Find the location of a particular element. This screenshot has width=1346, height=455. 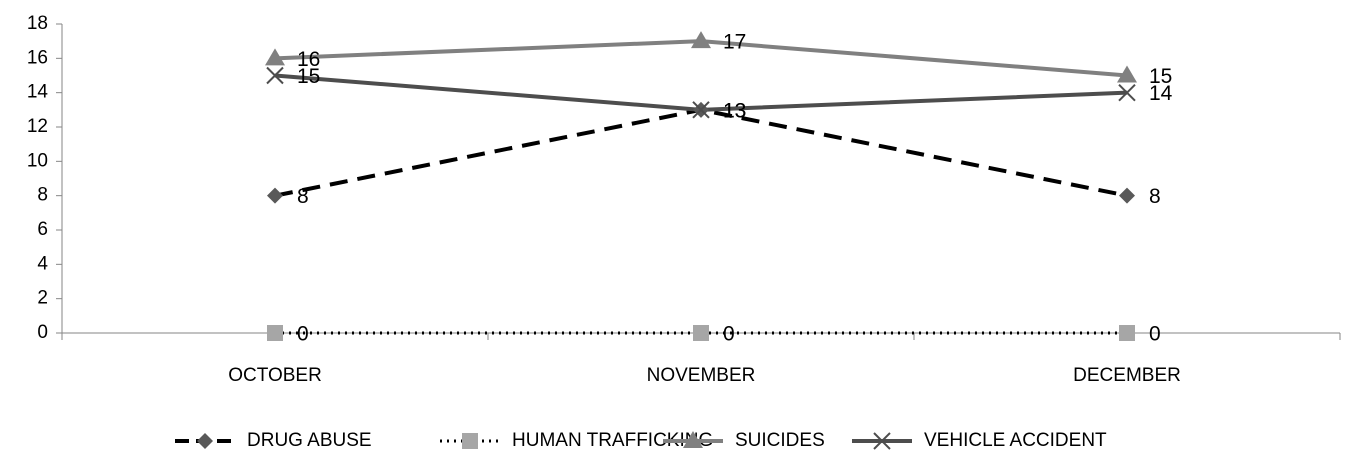

legend-label: VEHICLE ACCIDENT is located at coordinates (1015, 440).